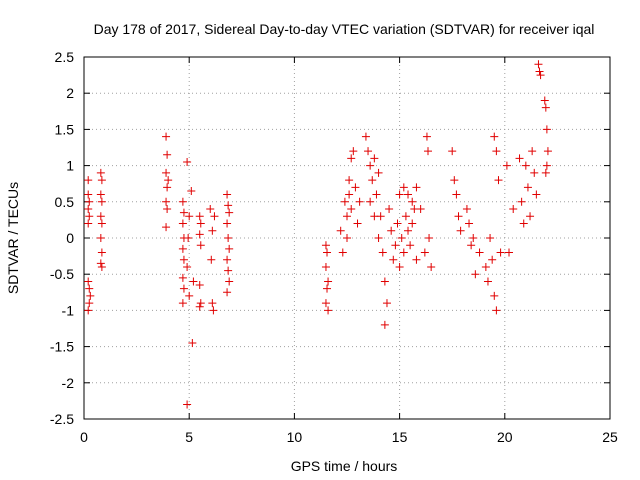 Image resolution: width=640 pixels, height=480 pixels. What do you see at coordinates (70, 93) in the screenshot?
I see `y-tick-label: 2` at bounding box center [70, 93].